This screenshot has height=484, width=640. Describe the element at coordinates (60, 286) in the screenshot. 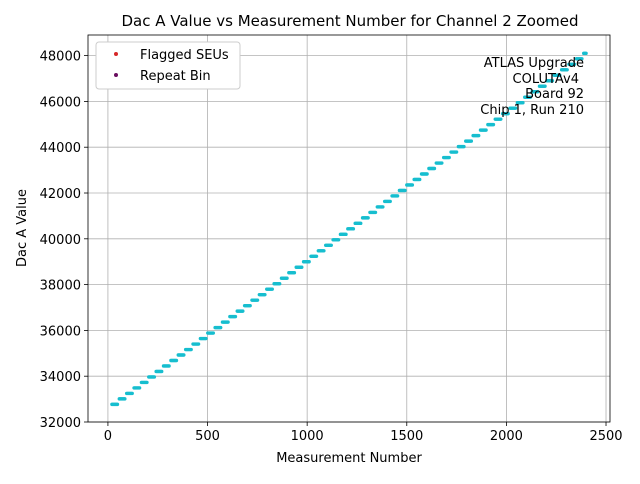

I see `y-tick-label: 38000` at that location.